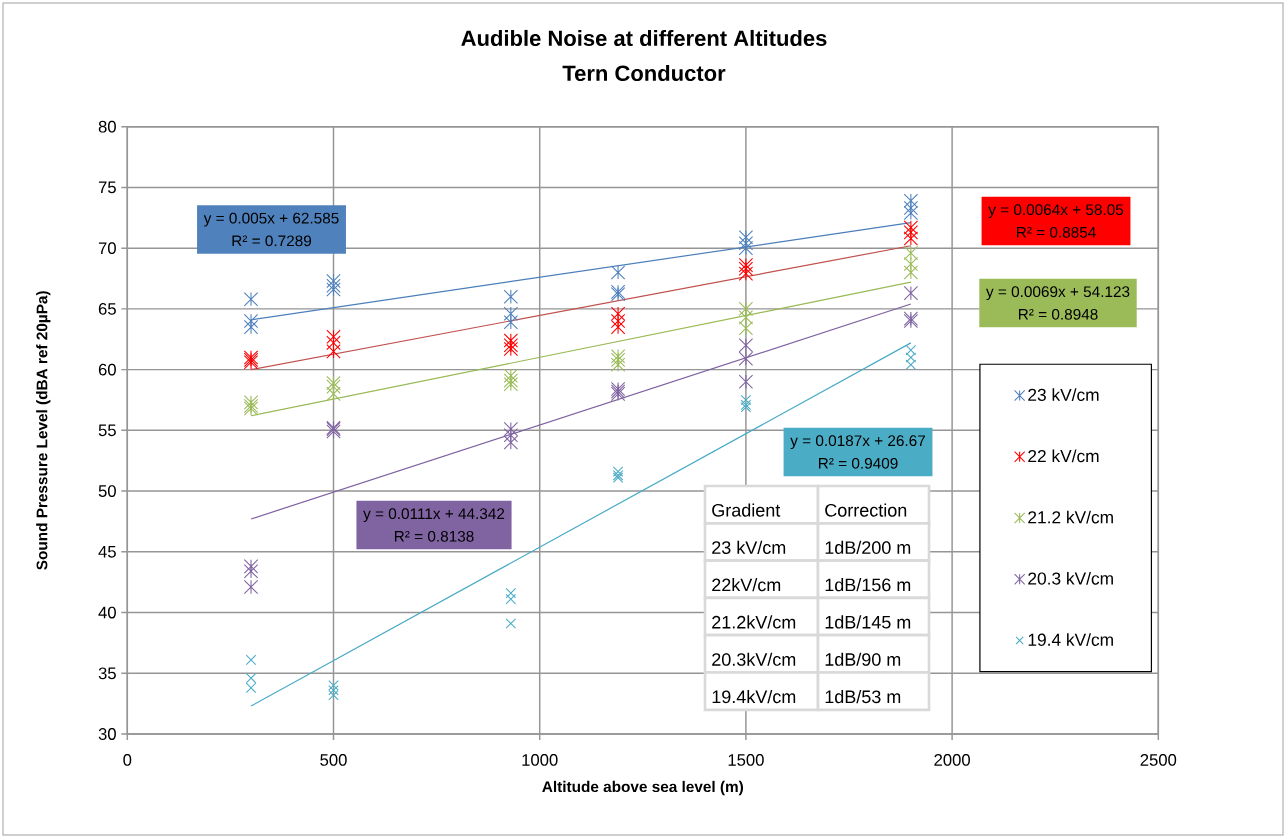 The image size is (1287, 839). I want to click on annotation: 20.3kV/cm, so click(754, 659).